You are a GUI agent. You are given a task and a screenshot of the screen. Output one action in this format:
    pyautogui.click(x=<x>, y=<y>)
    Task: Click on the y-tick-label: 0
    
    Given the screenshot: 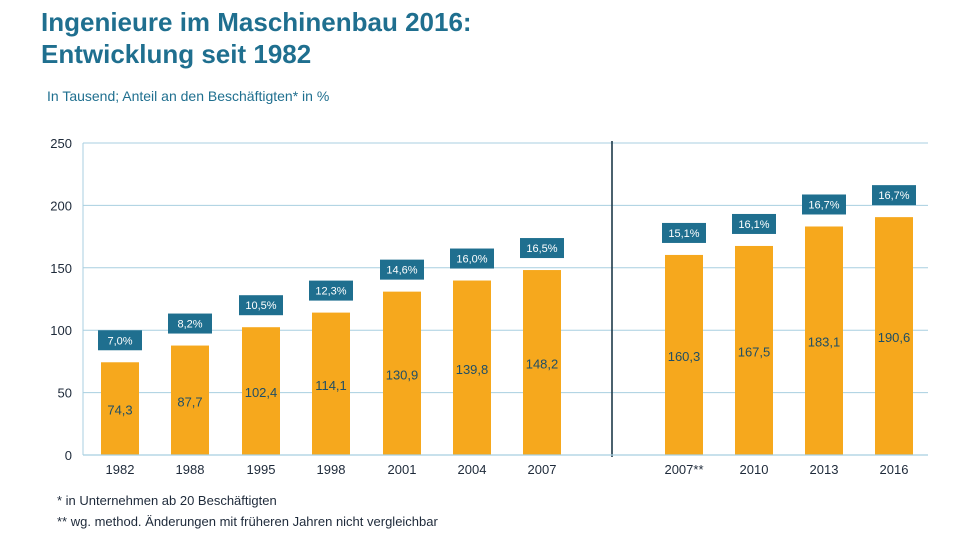 What is the action you would take?
    pyautogui.click(x=68, y=455)
    